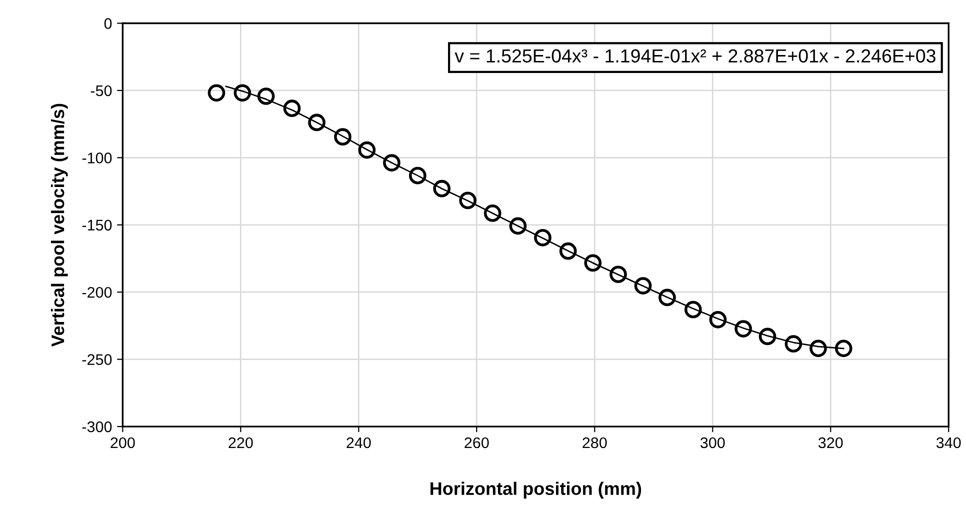 The height and width of the screenshot is (517, 966). What do you see at coordinates (476, 442) in the screenshot?
I see `x-tick-label: 260` at bounding box center [476, 442].